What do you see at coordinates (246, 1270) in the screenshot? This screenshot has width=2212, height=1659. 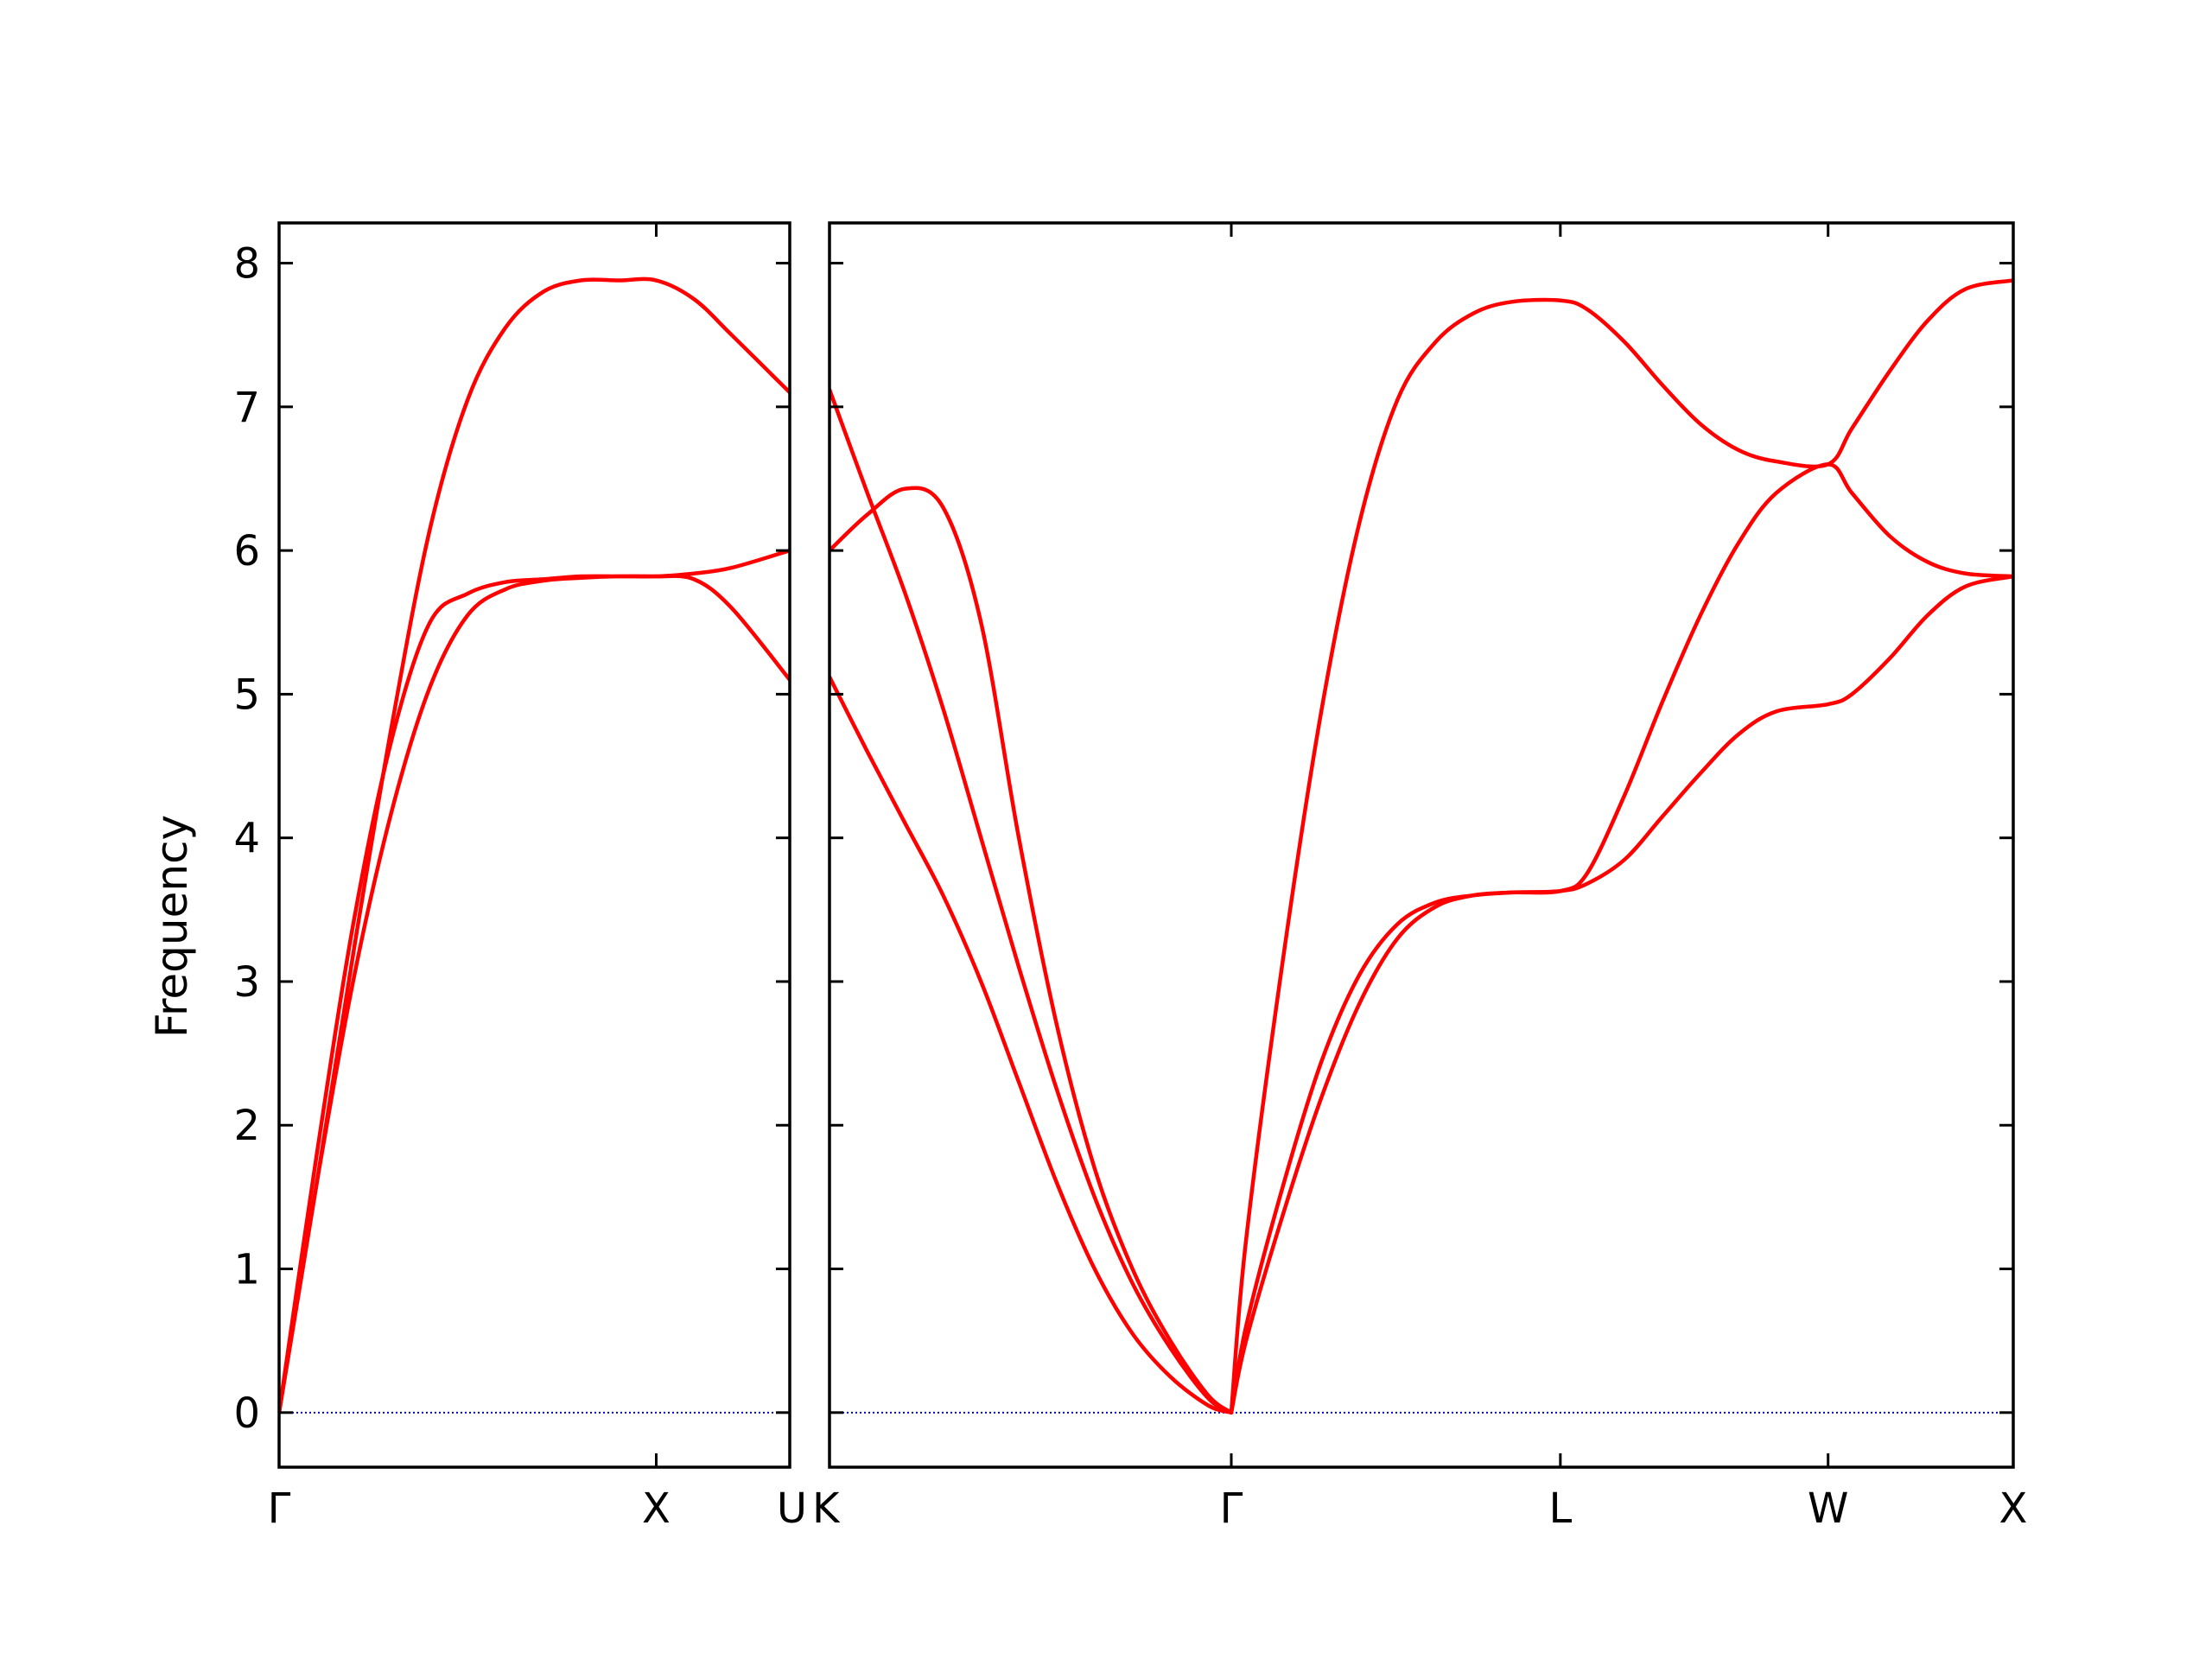 I see `y-tick-label: 1` at bounding box center [246, 1270].